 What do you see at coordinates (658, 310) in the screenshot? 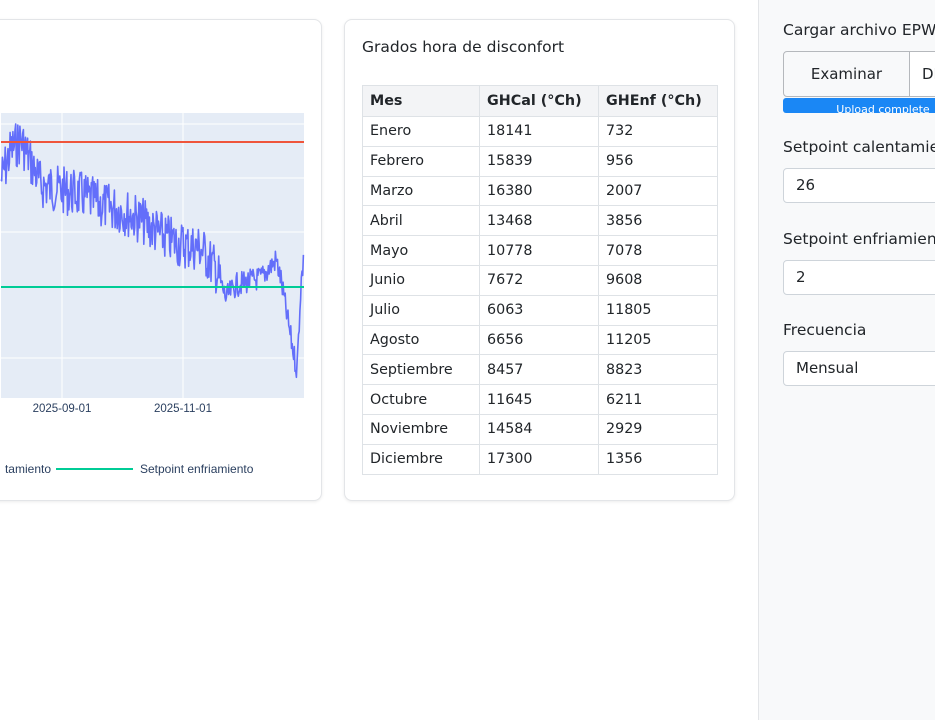
I see `ghenf-cell: 11805` at bounding box center [658, 310].